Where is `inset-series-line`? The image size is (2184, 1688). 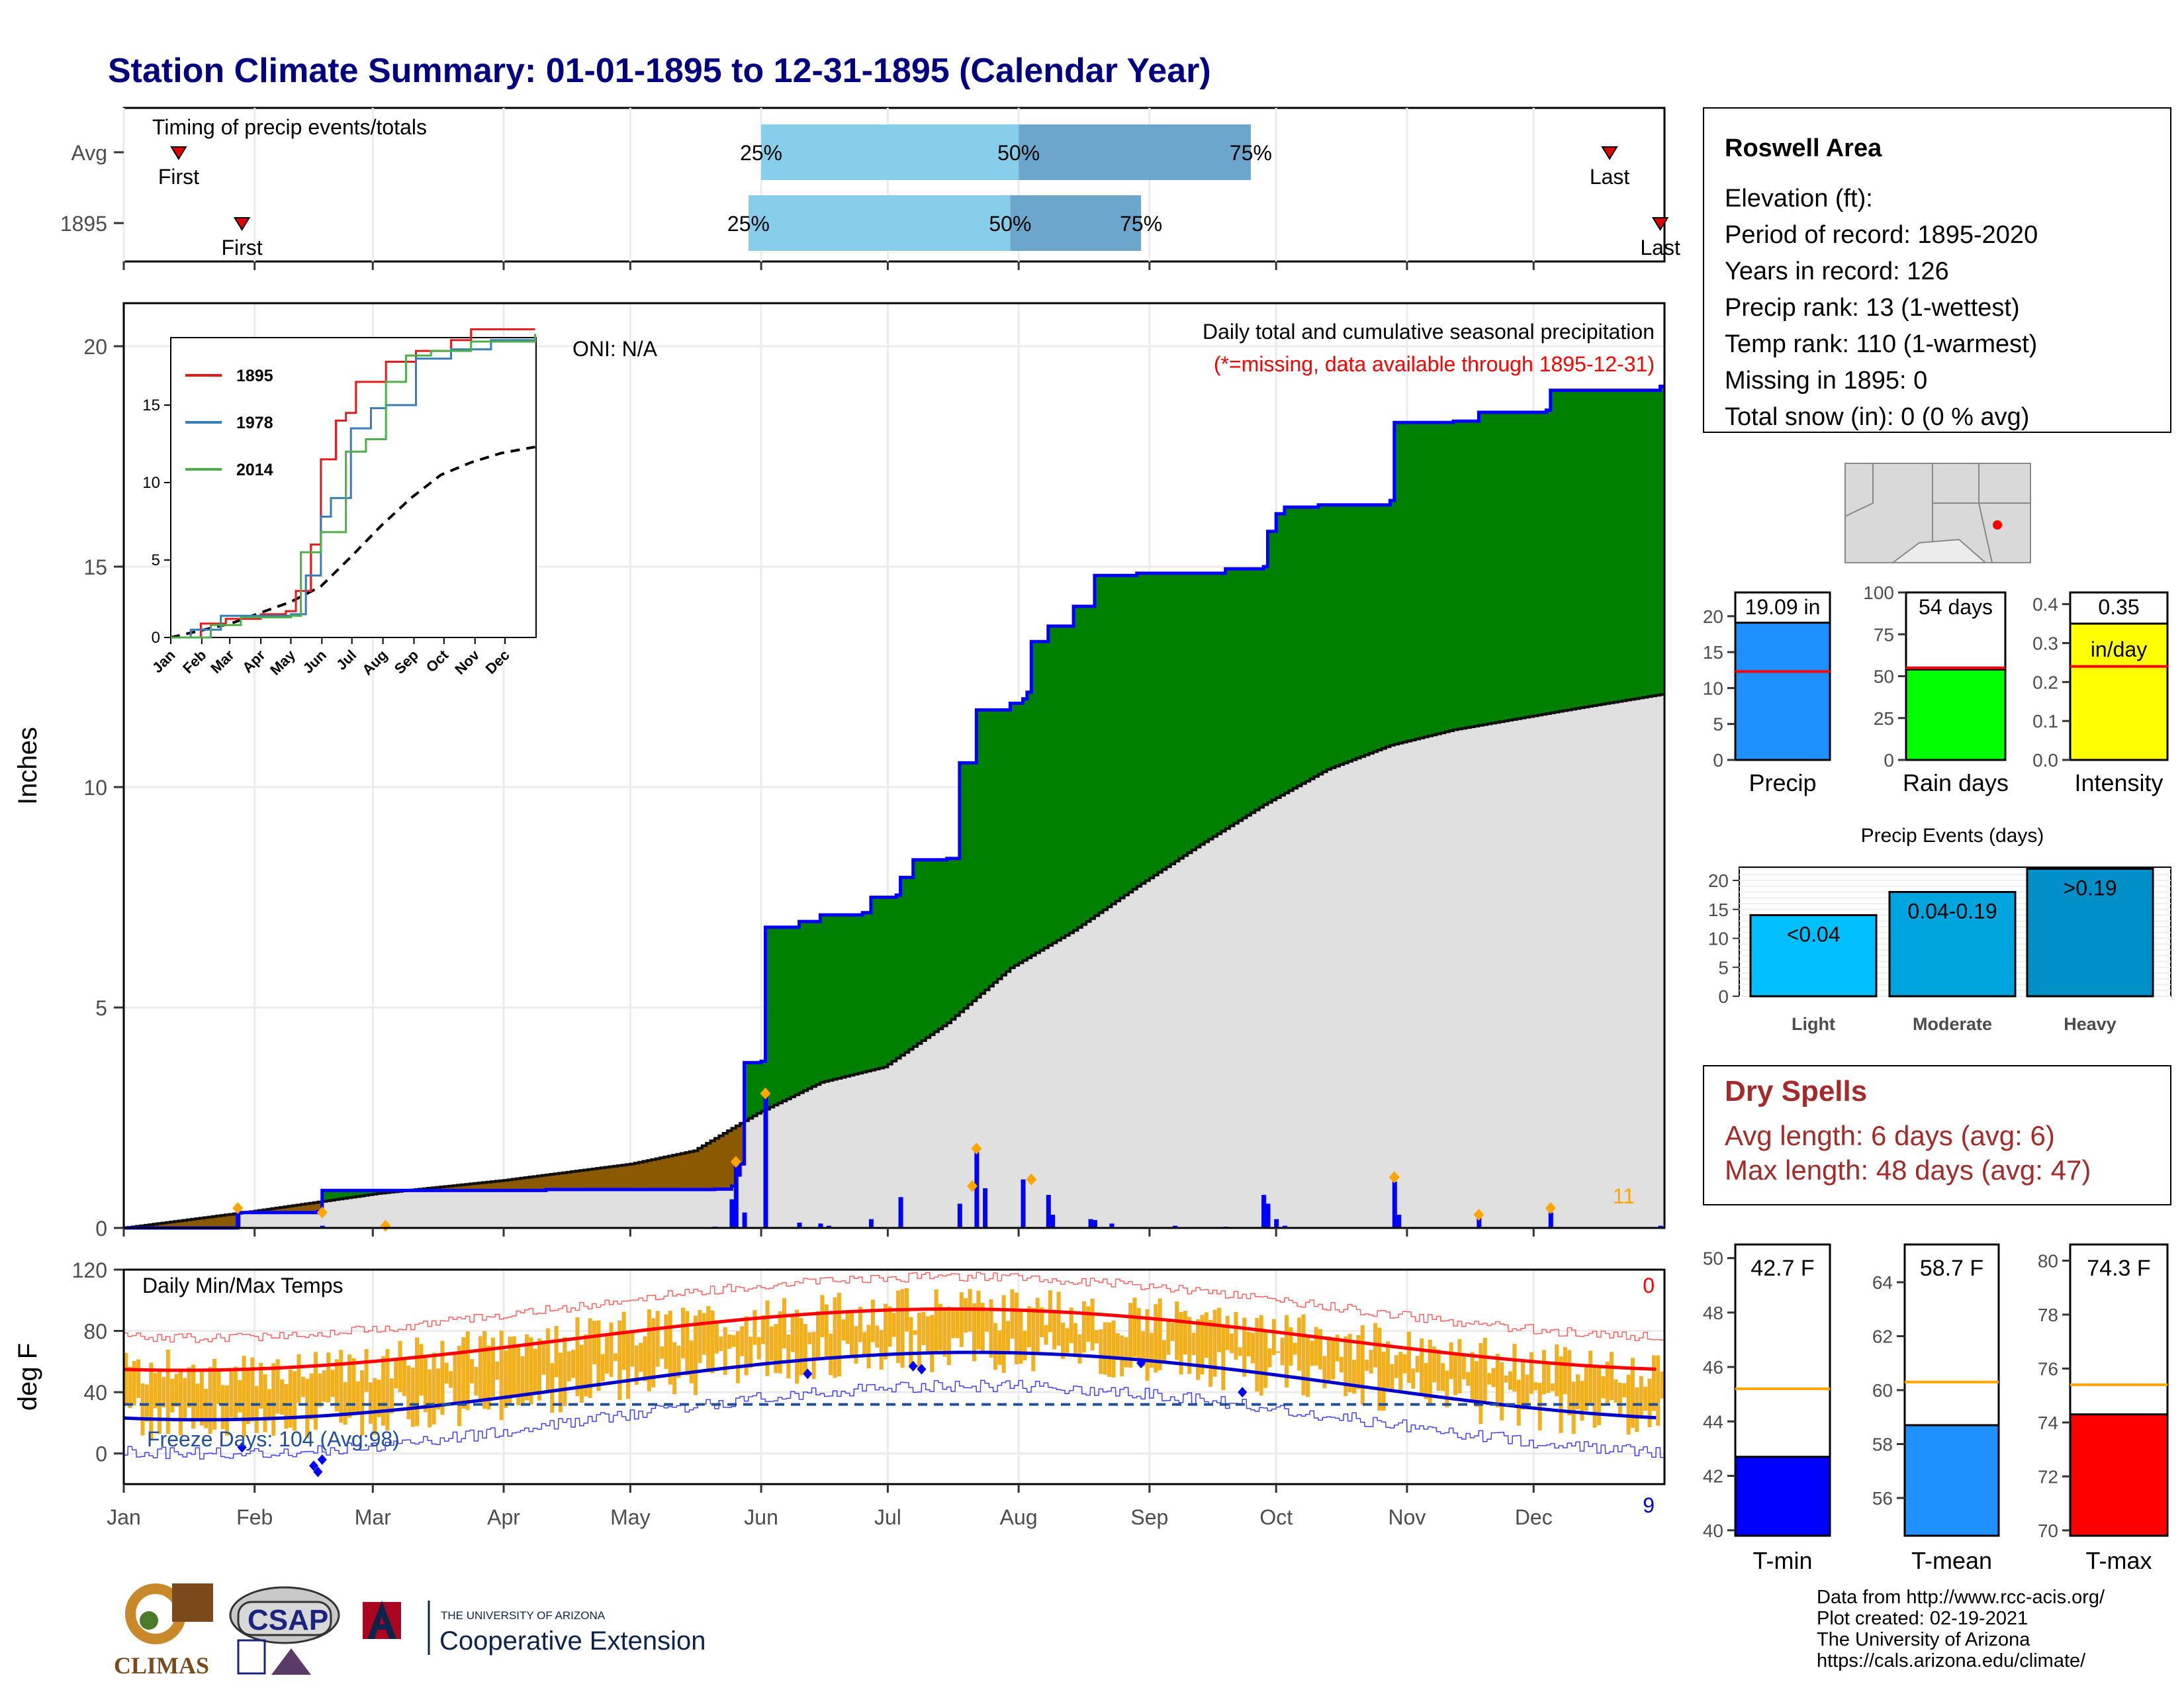 inset-series-line is located at coordinates (353, 483).